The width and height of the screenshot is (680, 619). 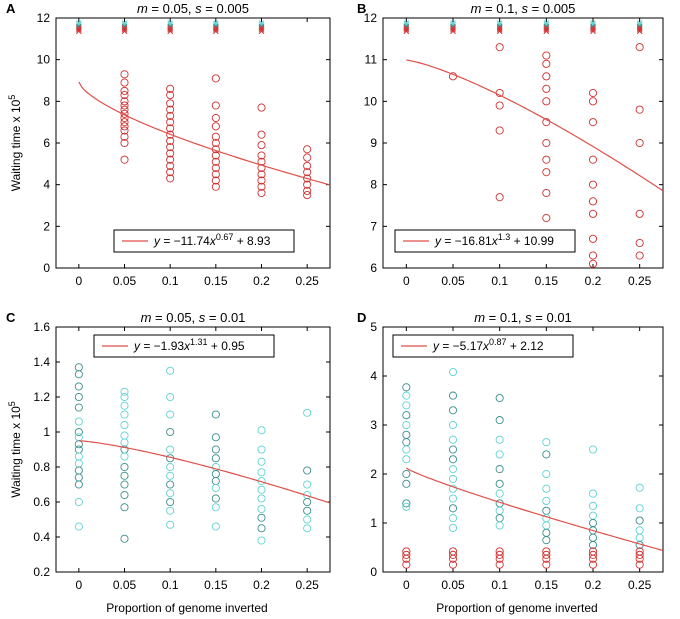 I want to click on y-tick-label: 0, so click(x=46, y=268).